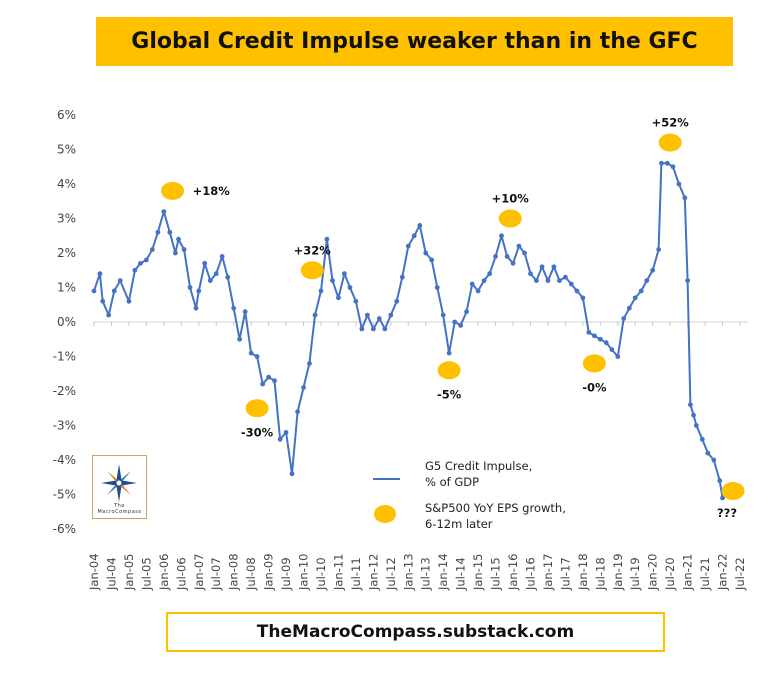  What do you see at coordinates (513, 572) in the screenshot?
I see `x-tick-label: Jan-16` at bounding box center [513, 572].